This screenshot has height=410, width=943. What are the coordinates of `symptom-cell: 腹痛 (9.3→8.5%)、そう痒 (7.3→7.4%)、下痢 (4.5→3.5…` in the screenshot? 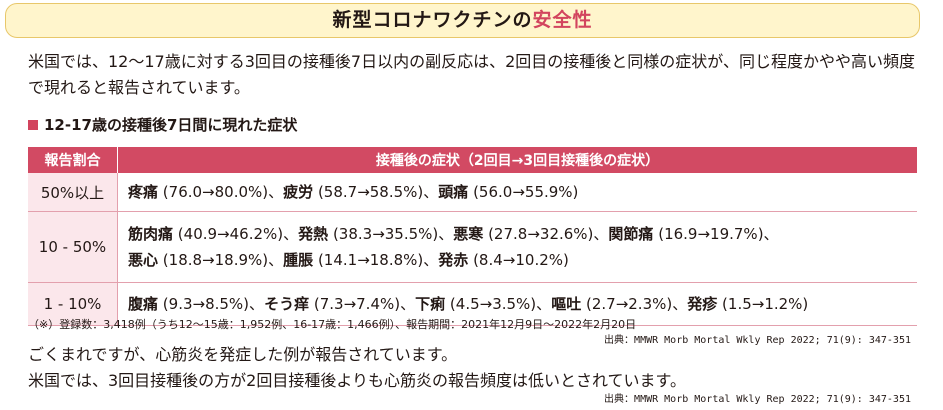 It's located at (517, 304).